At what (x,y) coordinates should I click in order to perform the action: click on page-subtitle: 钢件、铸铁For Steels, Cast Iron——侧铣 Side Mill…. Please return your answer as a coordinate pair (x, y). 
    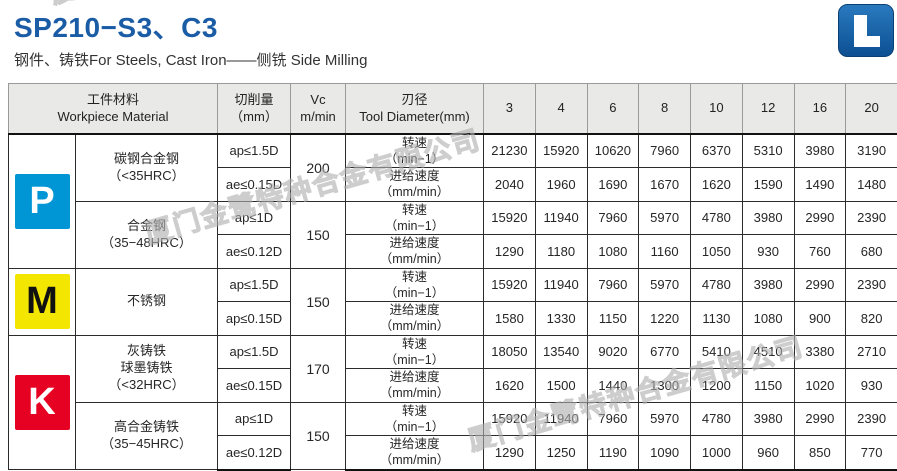
    Looking at the image, I should click on (190, 59).